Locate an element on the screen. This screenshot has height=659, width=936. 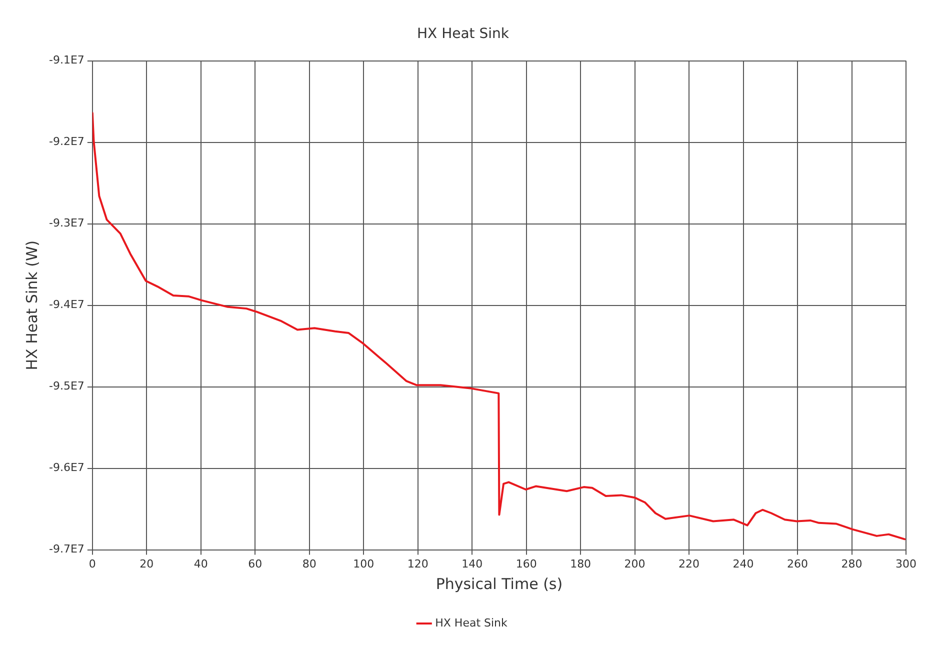
x-tick-label: 120 is located at coordinates (417, 563).